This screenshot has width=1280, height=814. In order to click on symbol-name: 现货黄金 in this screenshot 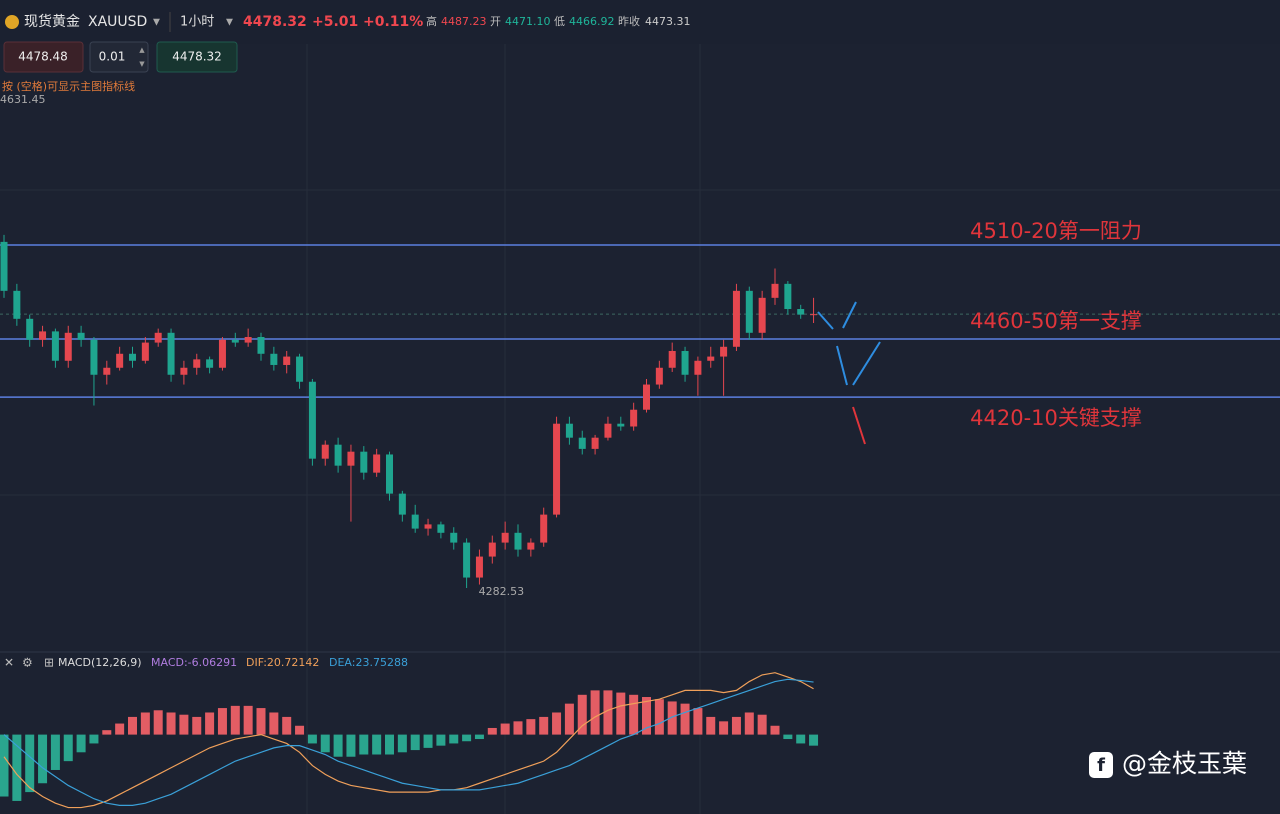, I will do `click(52, 21)`.